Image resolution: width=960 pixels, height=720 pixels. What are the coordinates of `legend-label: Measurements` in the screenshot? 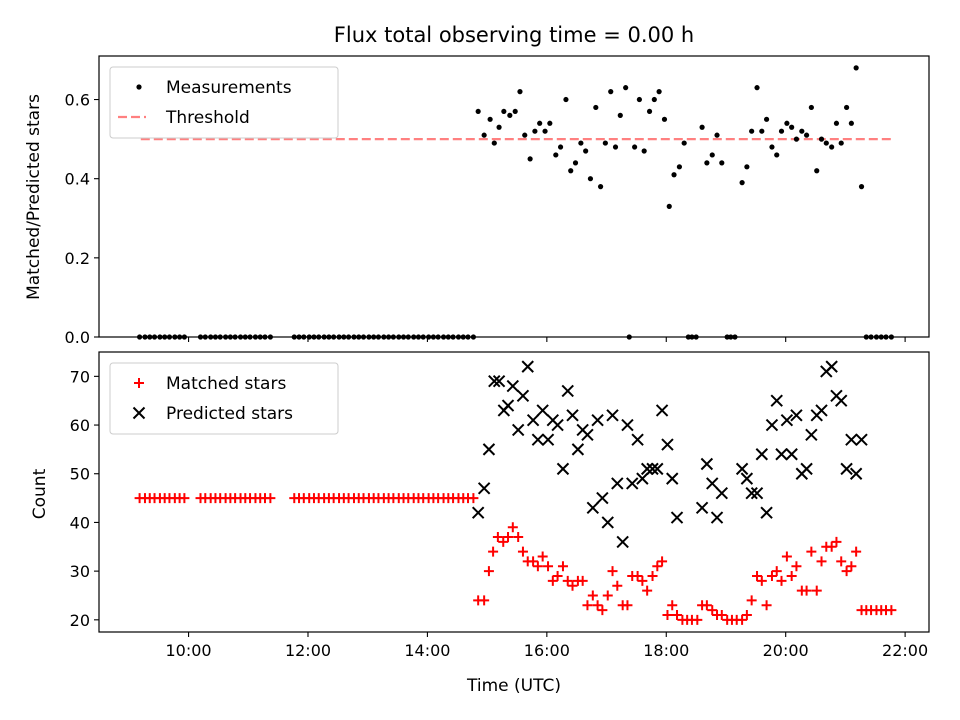 It's located at (229, 88).